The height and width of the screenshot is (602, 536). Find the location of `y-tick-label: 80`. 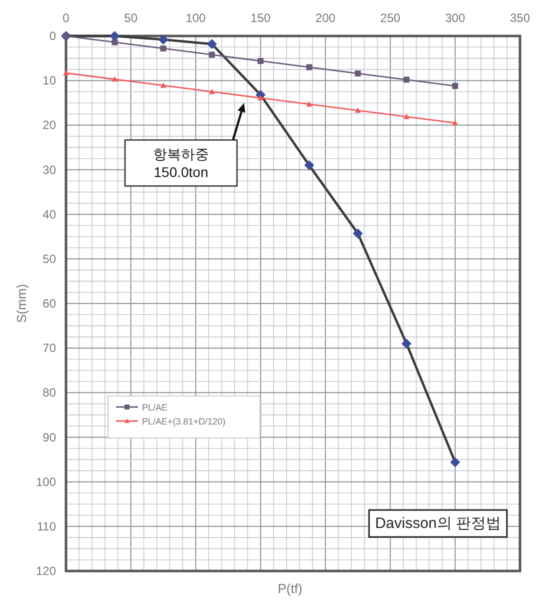

y-tick-label: 80 is located at coordinates (49, 393).